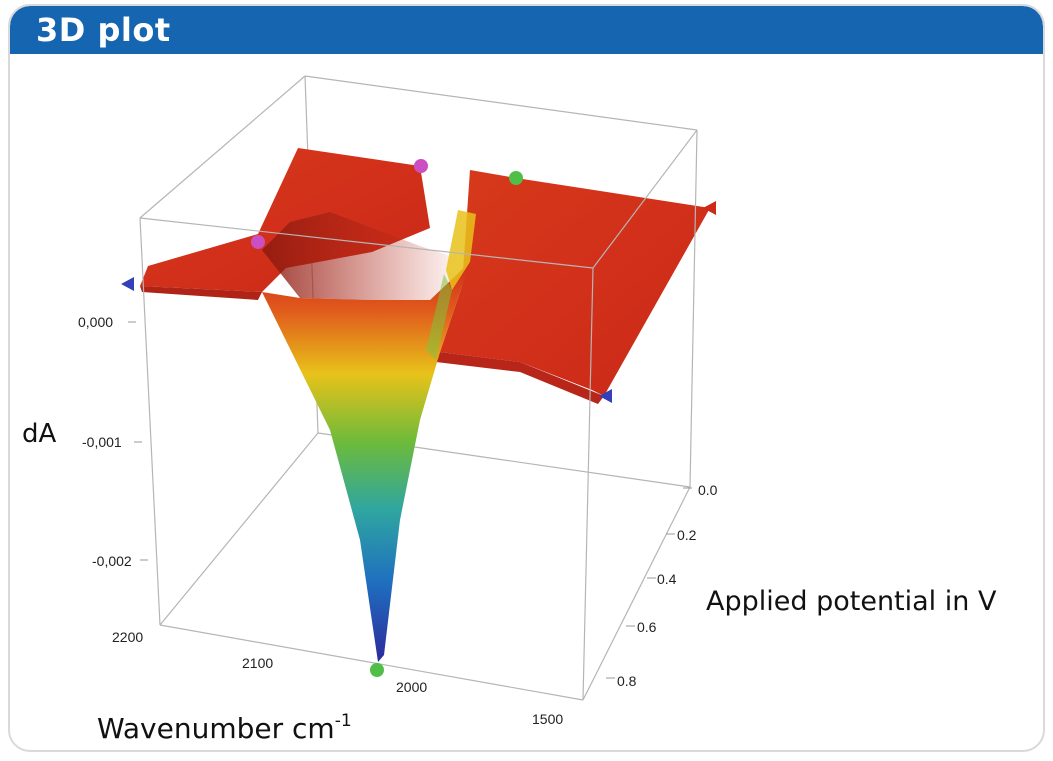 Image resolution: width=1053 pixels, height=761 pixels. What do you see at coordinates (526, 30) in the screenshot?
I see `panel-header: 3D plot` at bounding box center [526, 30].